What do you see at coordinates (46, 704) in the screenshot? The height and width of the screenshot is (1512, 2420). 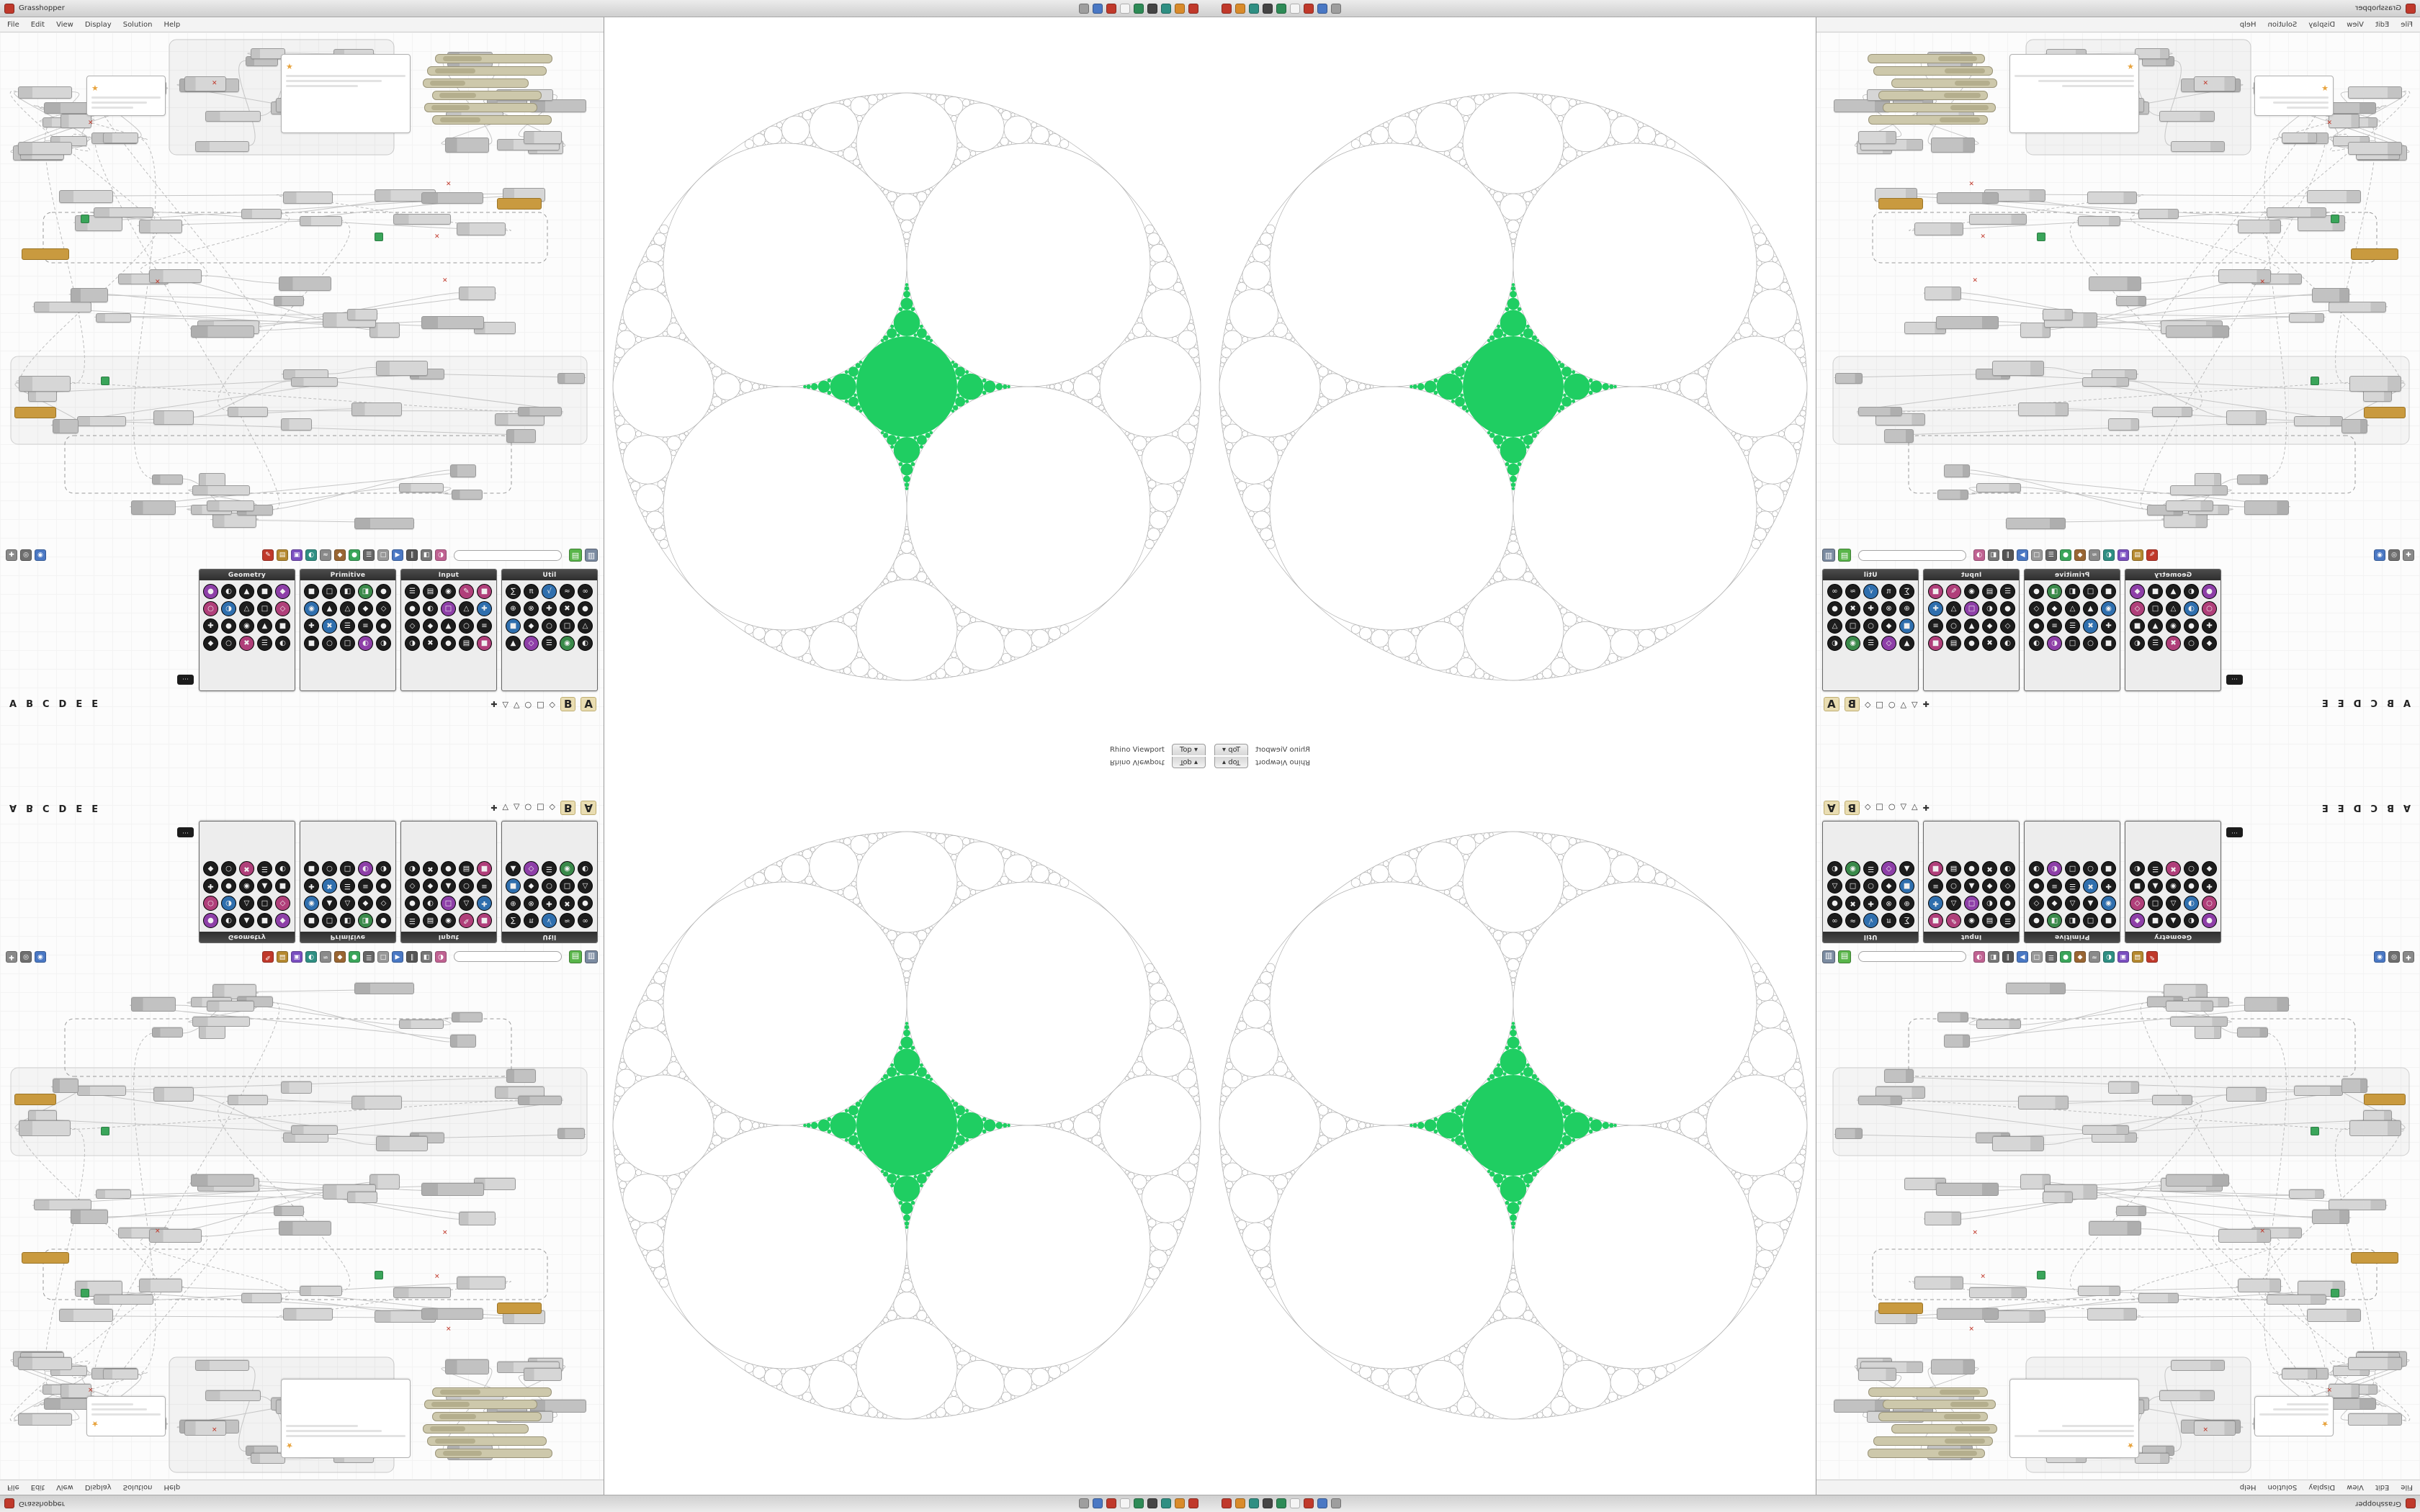 I see `category-tab-c: C` at bounding box center [46, 704].